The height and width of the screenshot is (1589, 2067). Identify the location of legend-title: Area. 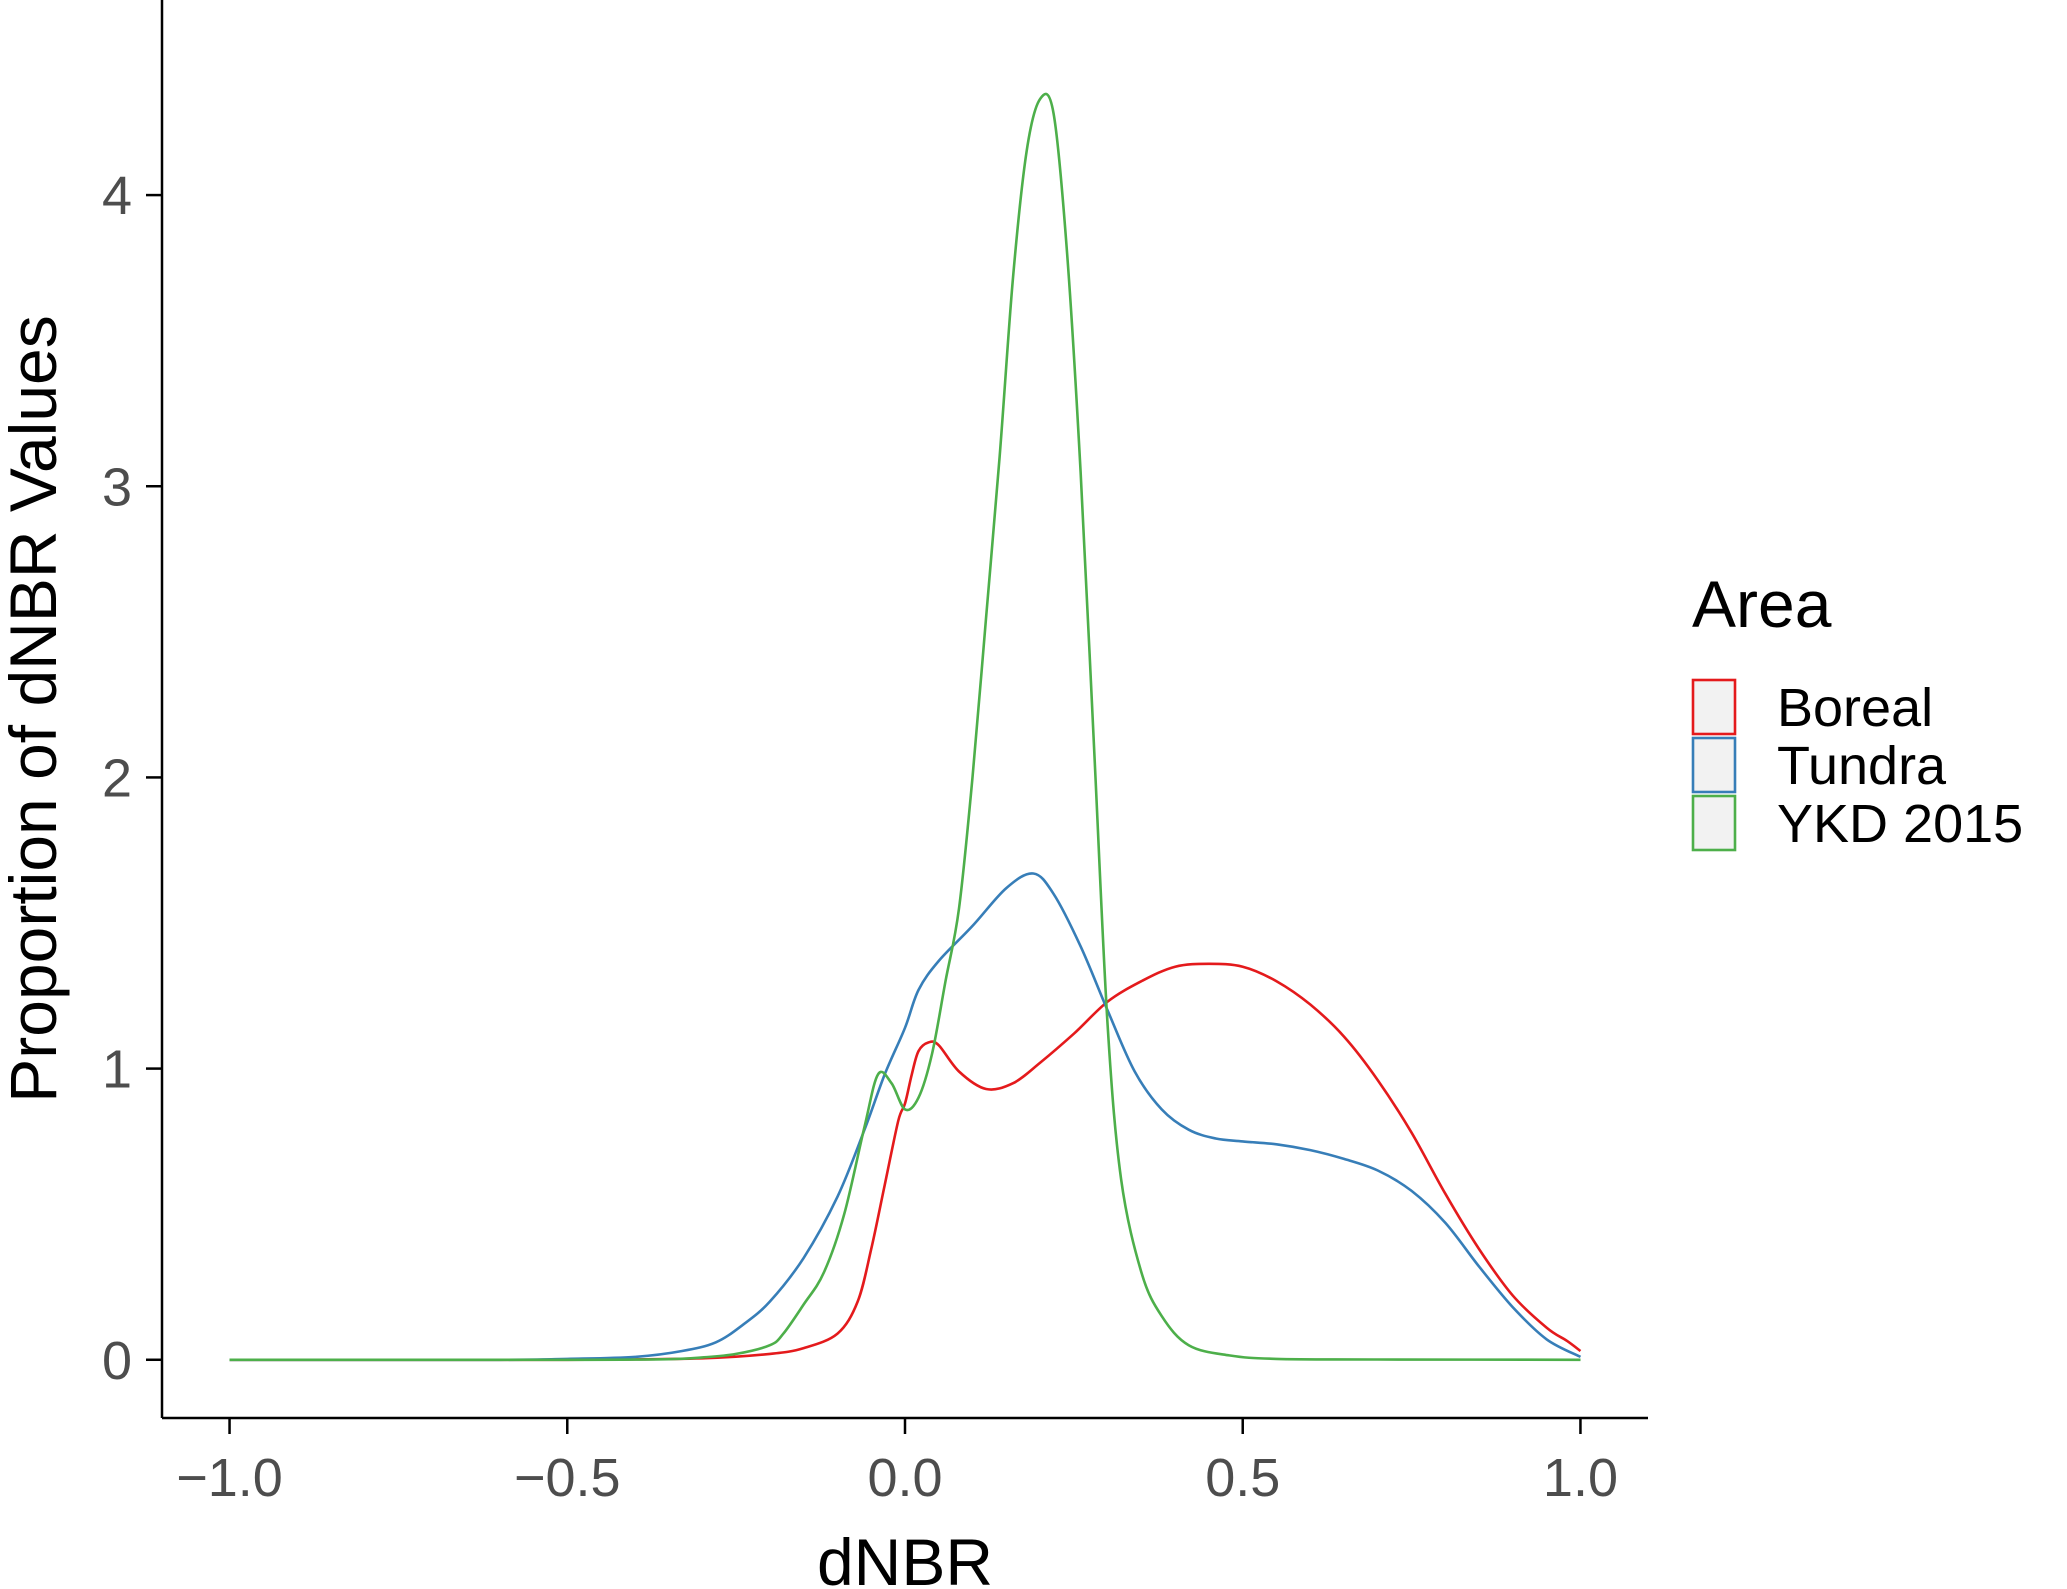
(1762, 604).